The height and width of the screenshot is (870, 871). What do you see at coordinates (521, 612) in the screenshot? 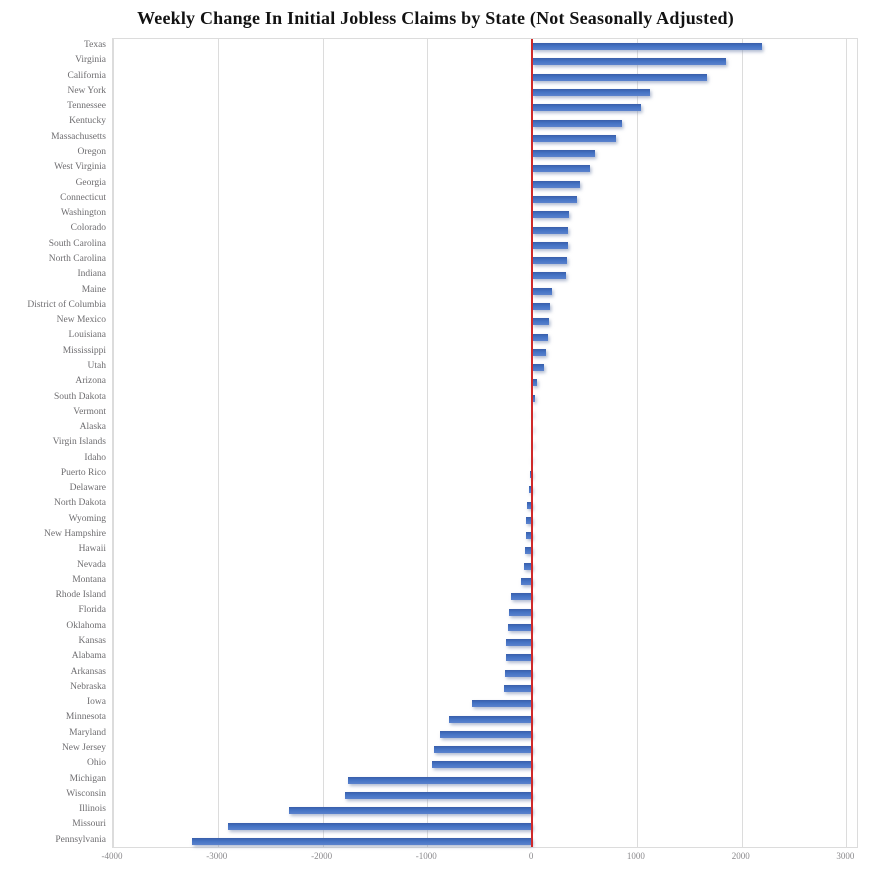
I see `bar-florida` at bounding box center [521, 612].